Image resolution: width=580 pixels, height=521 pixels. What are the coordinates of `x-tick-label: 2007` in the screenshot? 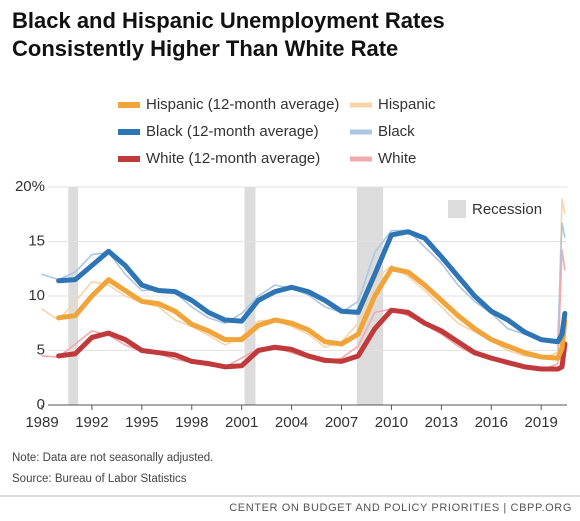 It's located at (341, 422).